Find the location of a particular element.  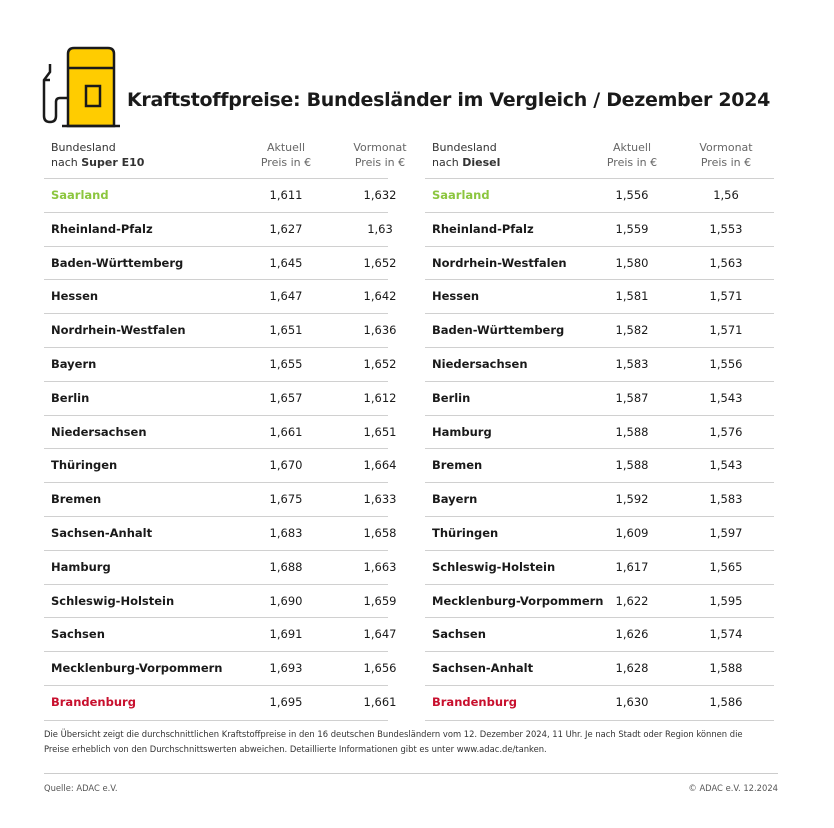

column-header: Bundesland nach Super E10 is located at coordinates (97, 155).